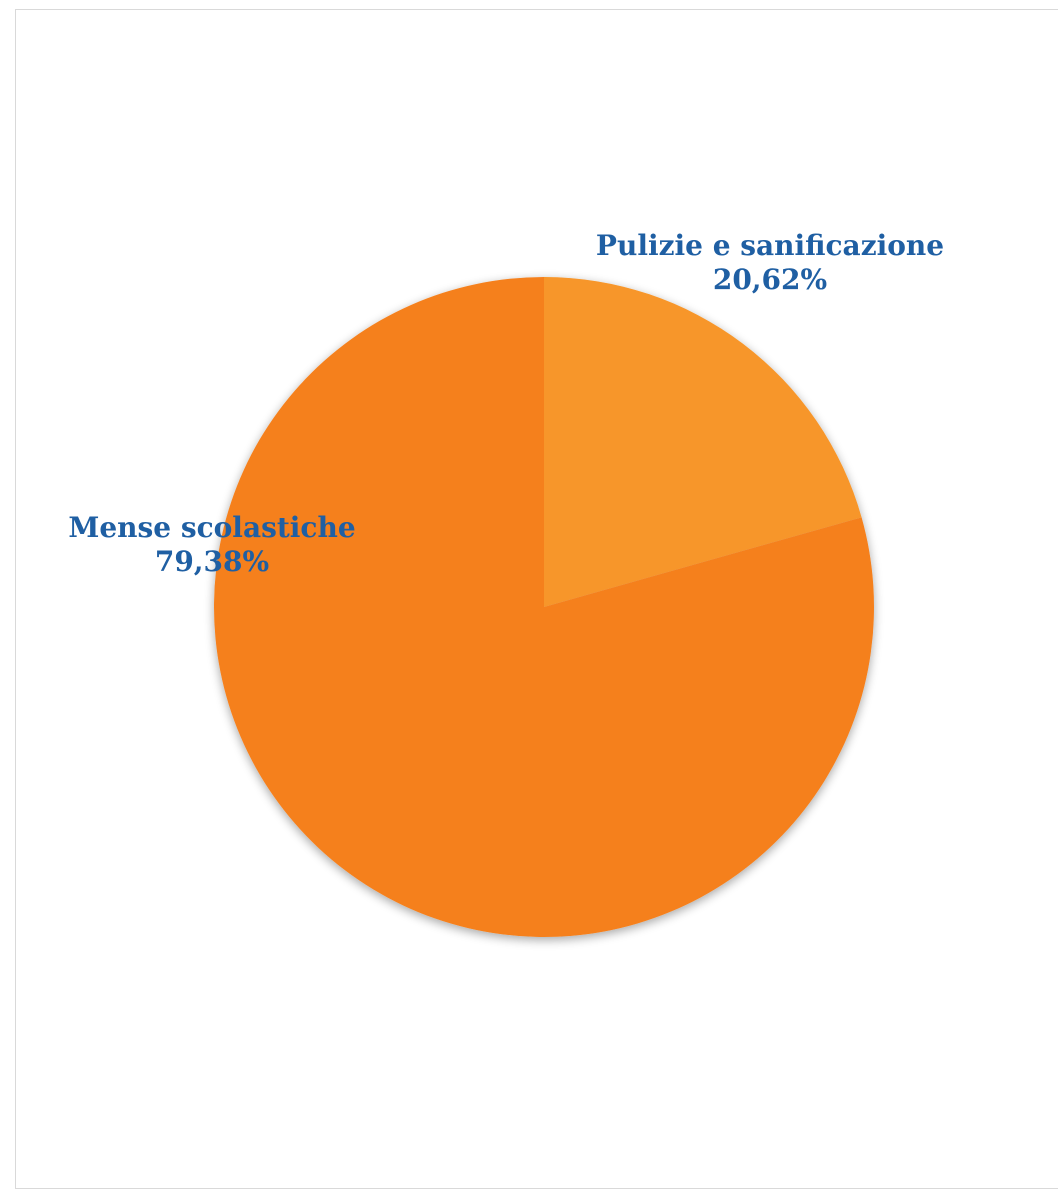 This screenshot has width=1058, height=1189. What do you see at coordinates (703, 442) in the screenshot?
I see `pie-slice-pulizie-e-sanificazione` at bounding box center [703, 442].